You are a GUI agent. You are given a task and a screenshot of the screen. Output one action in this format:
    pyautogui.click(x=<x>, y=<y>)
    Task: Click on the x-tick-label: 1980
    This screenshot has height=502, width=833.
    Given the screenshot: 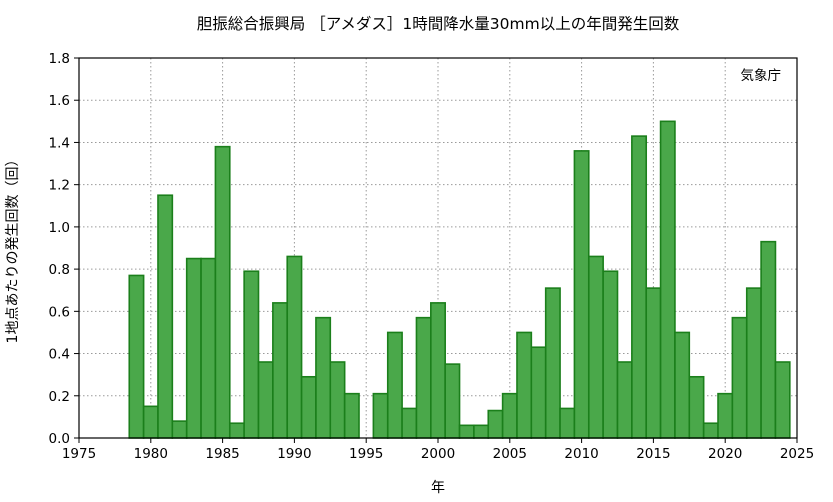 What is the action you would take?
    pyautogui.click(x=151, y=454)
    